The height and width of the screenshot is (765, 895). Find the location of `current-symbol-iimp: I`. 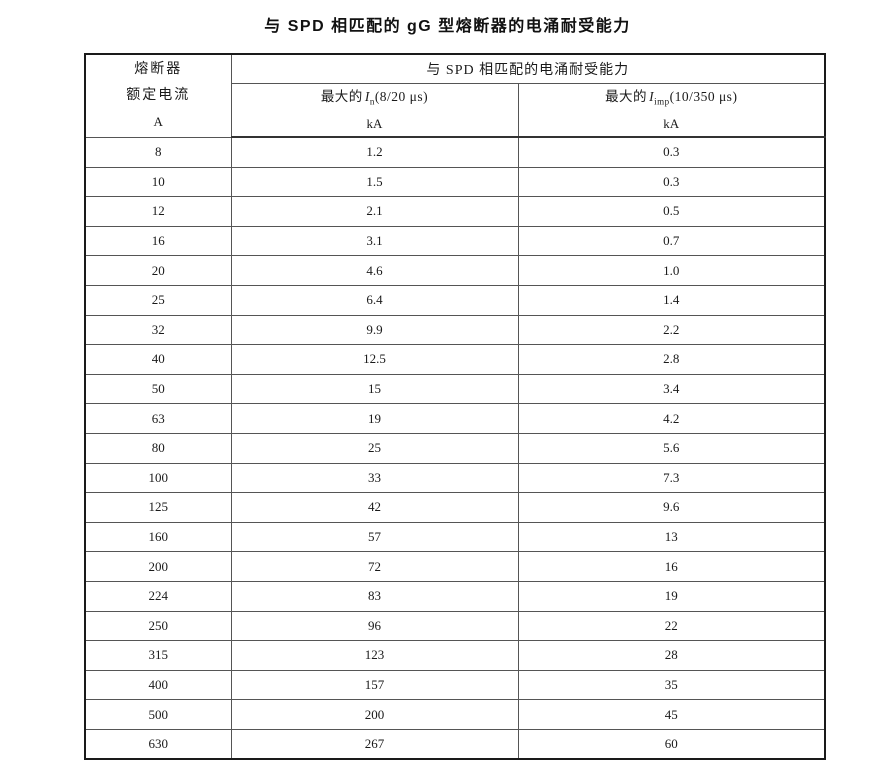

current-symbol-iimp: I is located at coordinates (652, 96).